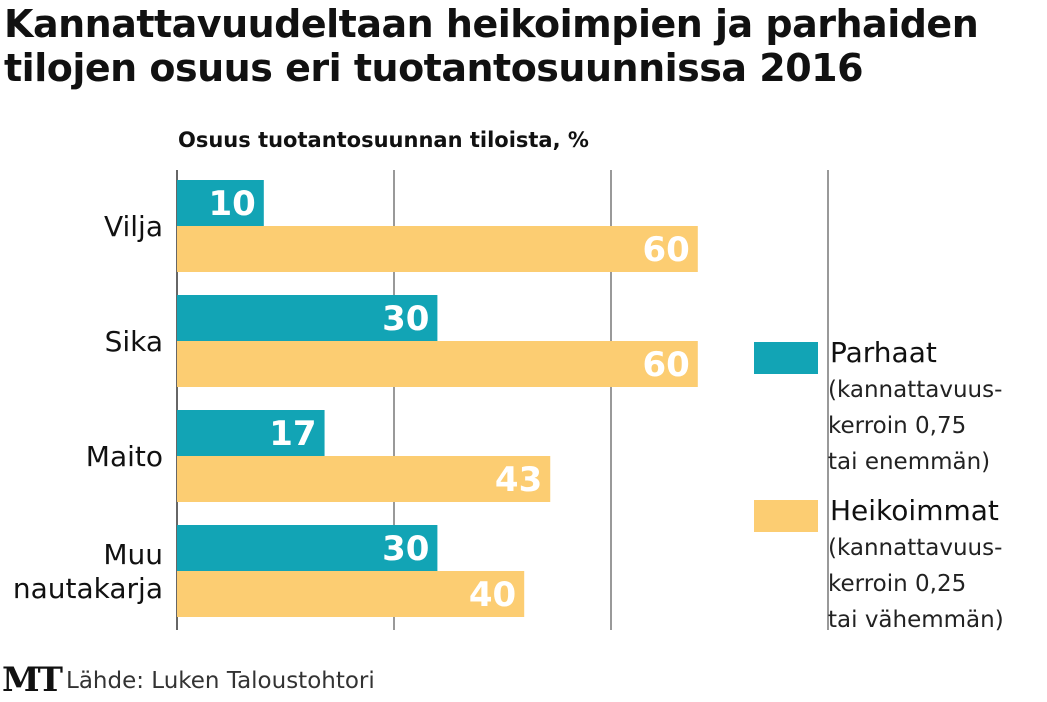 The width and height of the screenshot is (1047, 702). What do you see at coordinates (915, 426) in the screenshot?
I see `legend-note-parhaat: (kannattavuus-kerroin 0,75 tai enemmän)` at bounding box center [915, 426].